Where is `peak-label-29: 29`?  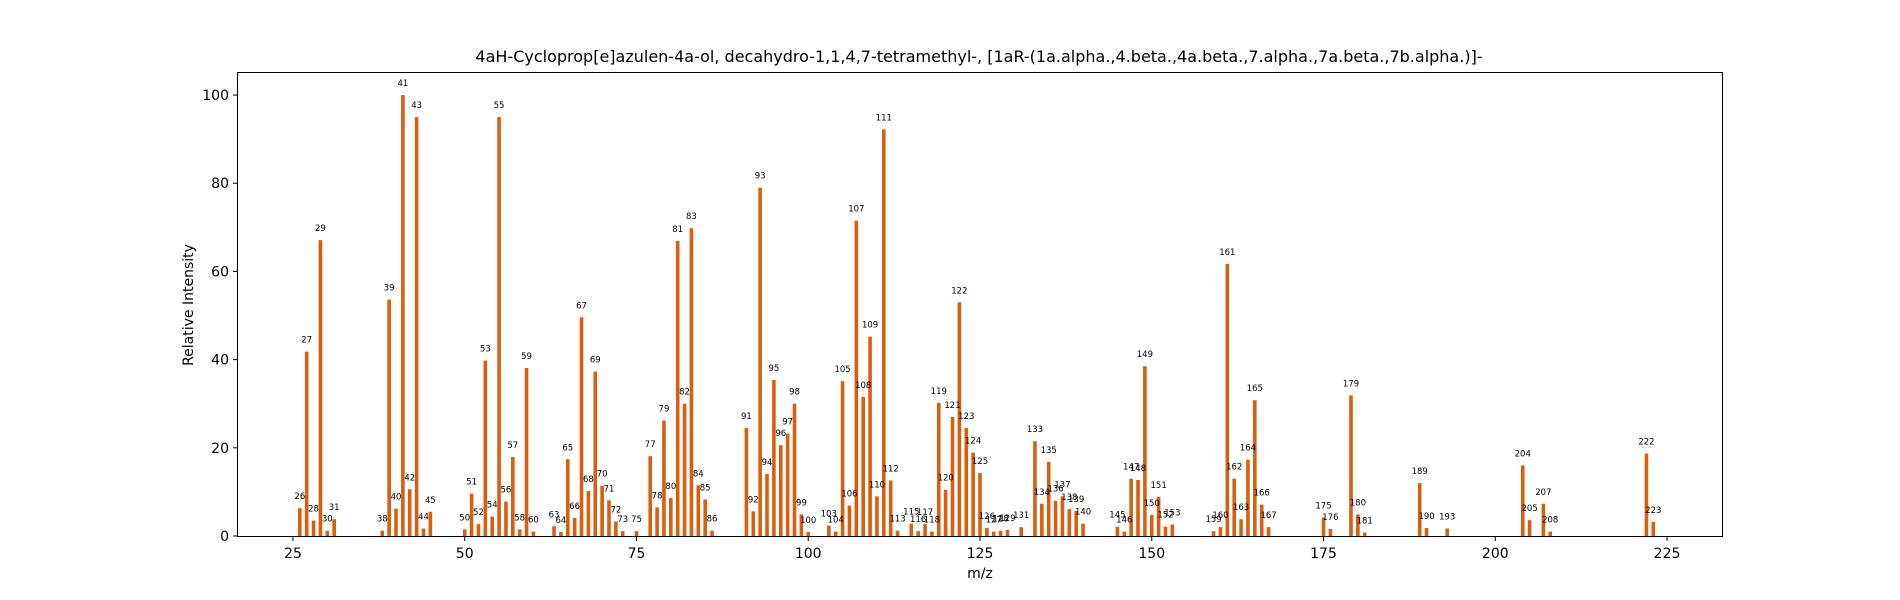
peak-label-29: 29 is located at coordinates (320, 229).